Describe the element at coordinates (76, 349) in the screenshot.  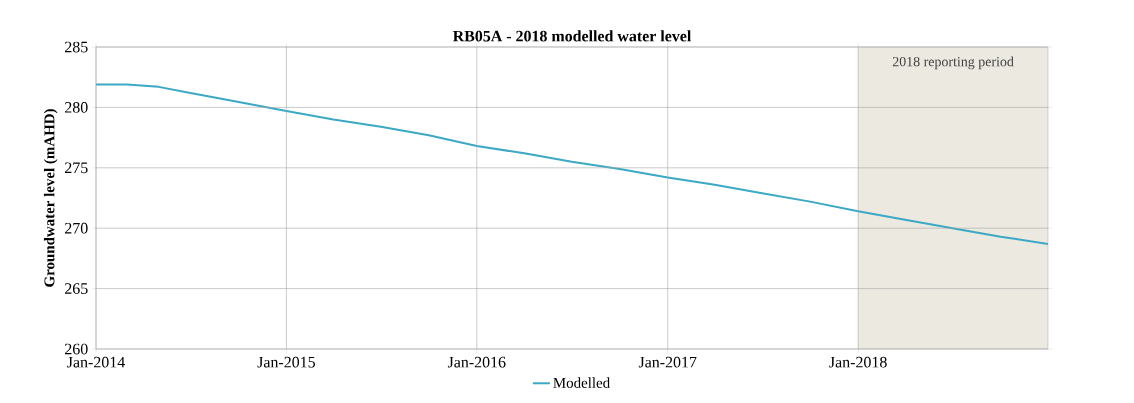
I see `y-tick-label: 260` at that location.